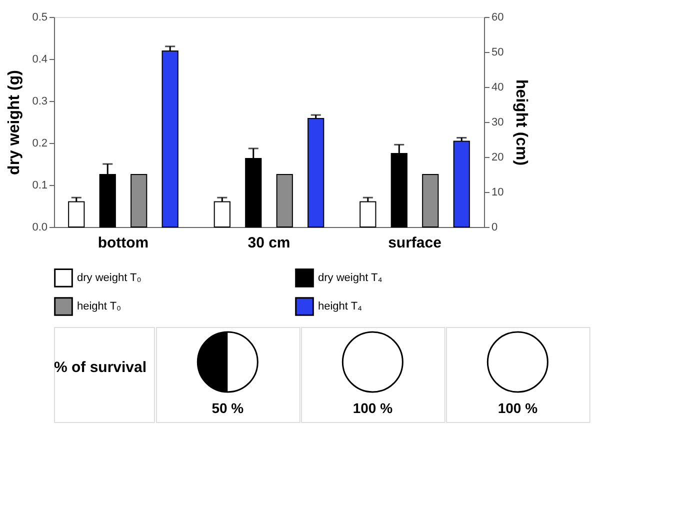  What do you see at coordinates (100, 367) in the screenshot?
I see `text: % of survival` at bounding box center [100, 367].